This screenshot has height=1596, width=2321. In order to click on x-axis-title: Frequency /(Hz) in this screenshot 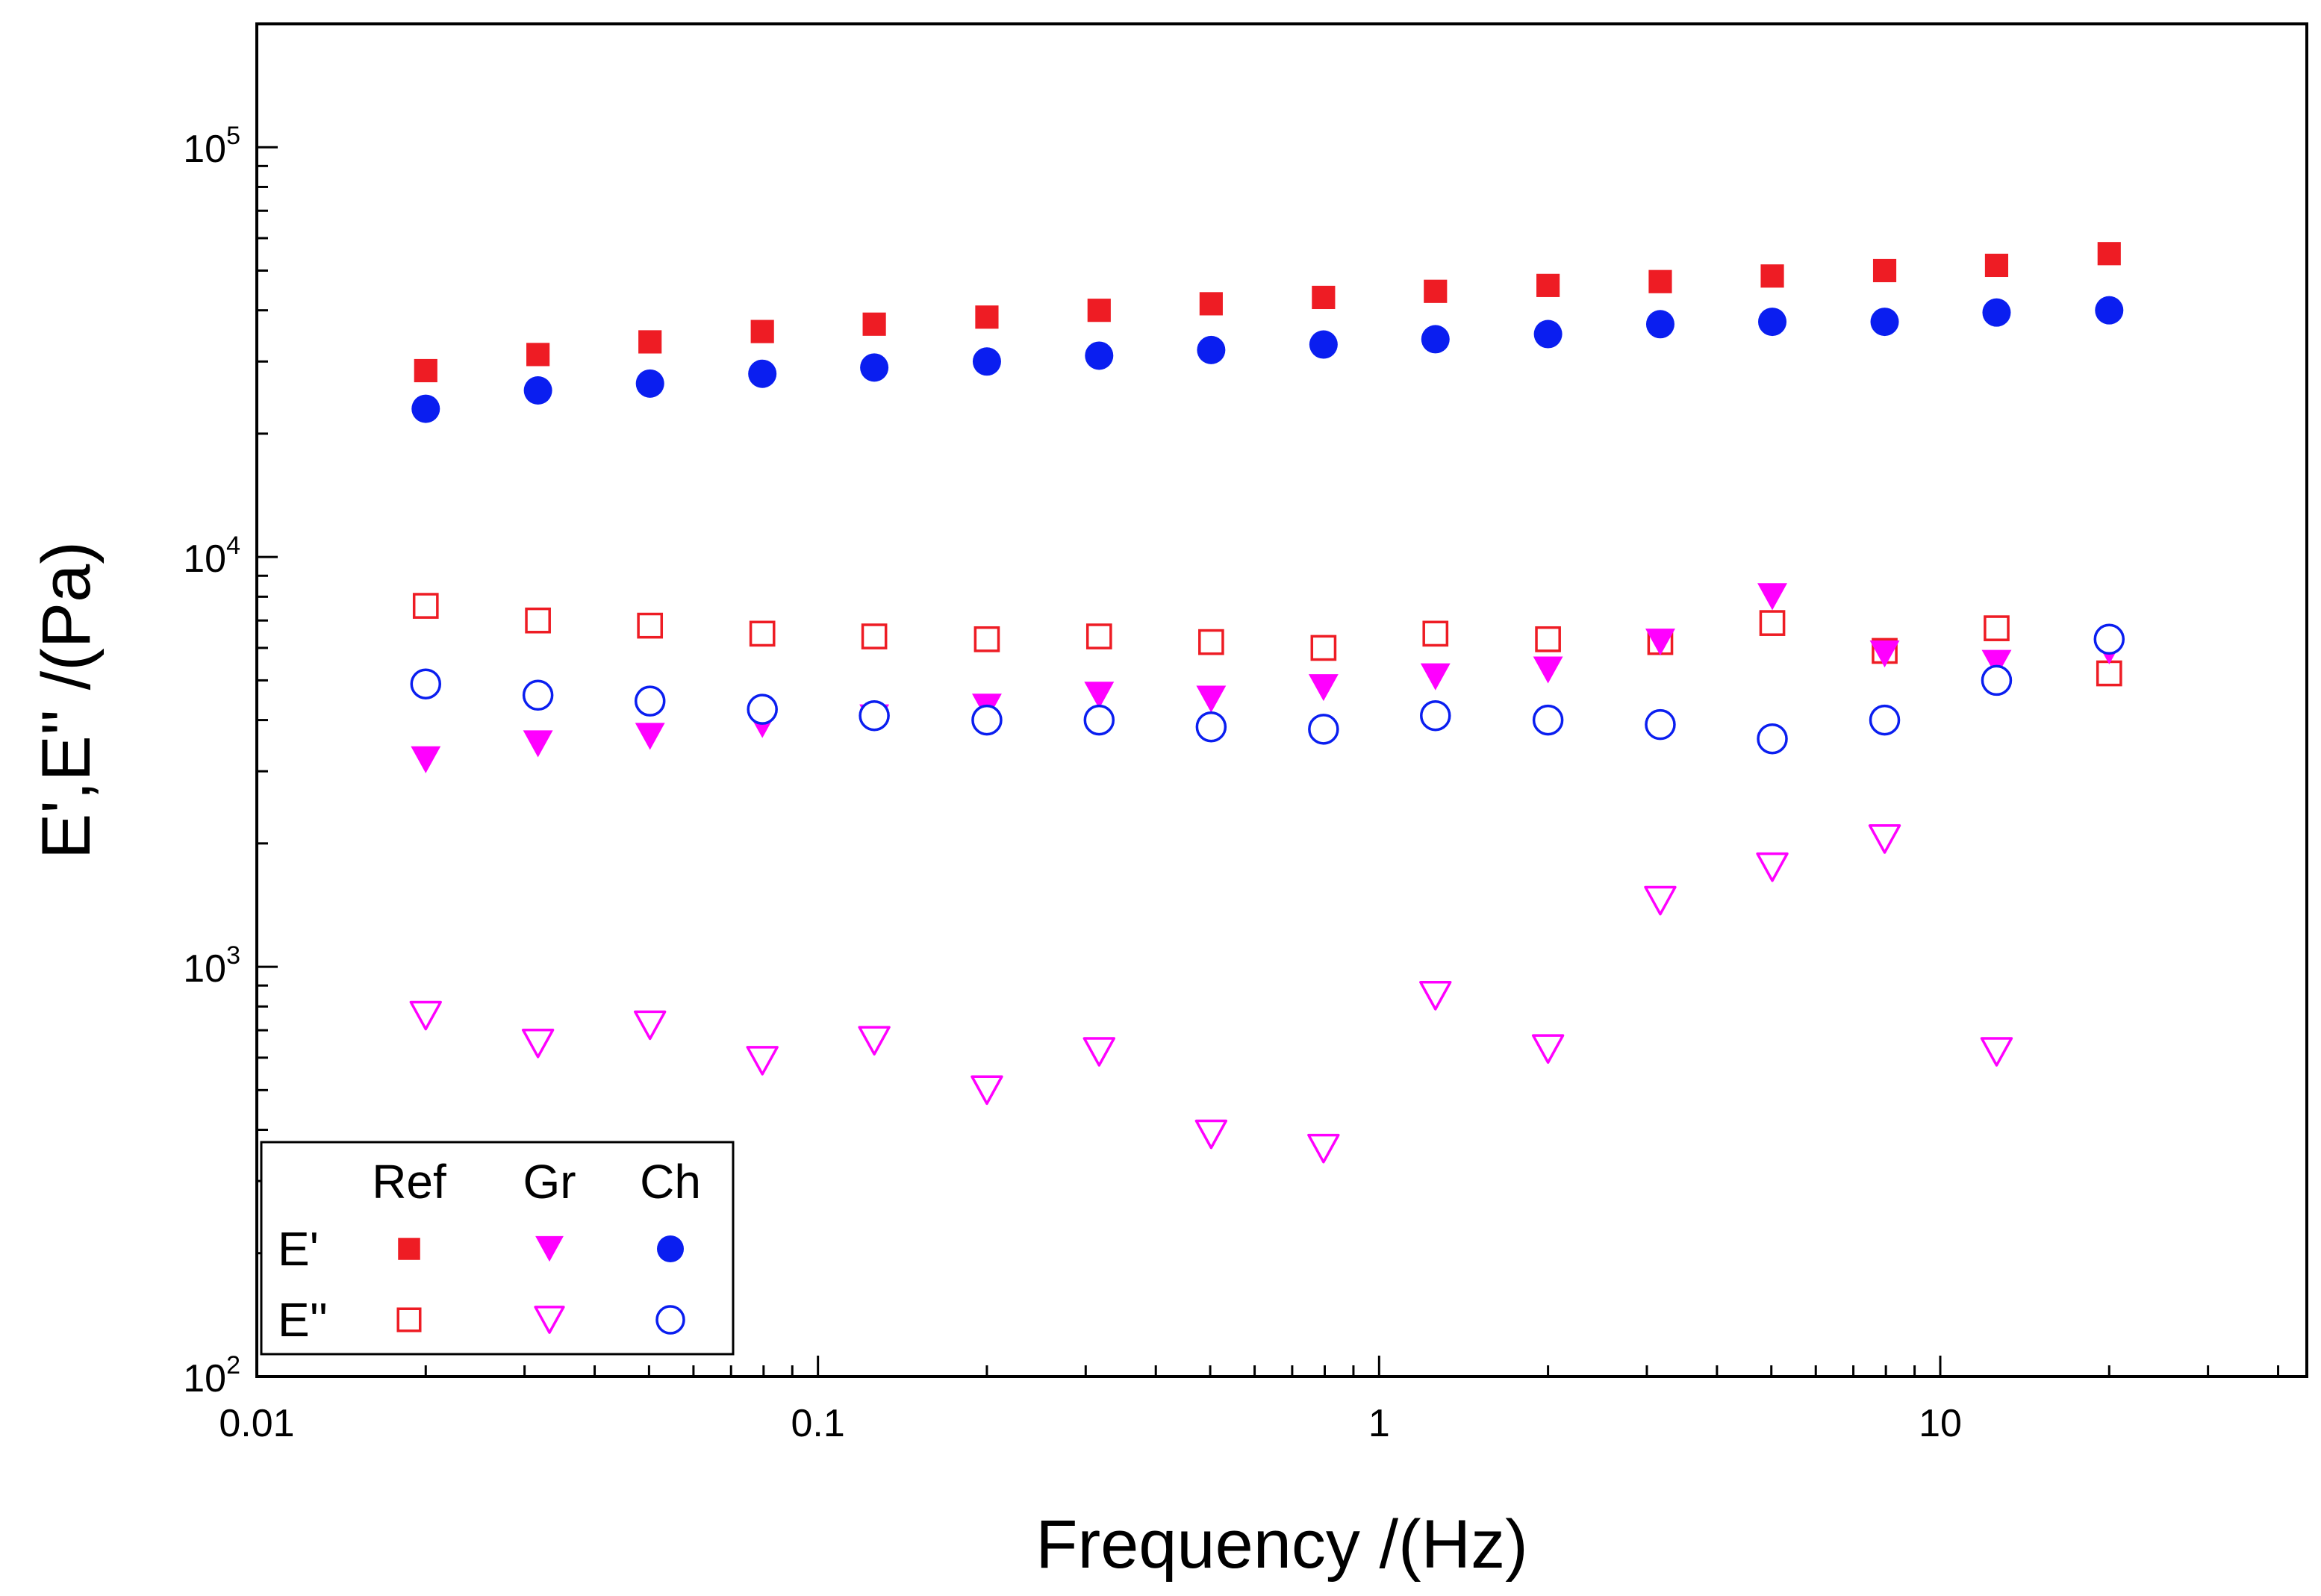, I will do `click(1281, 1544)`.